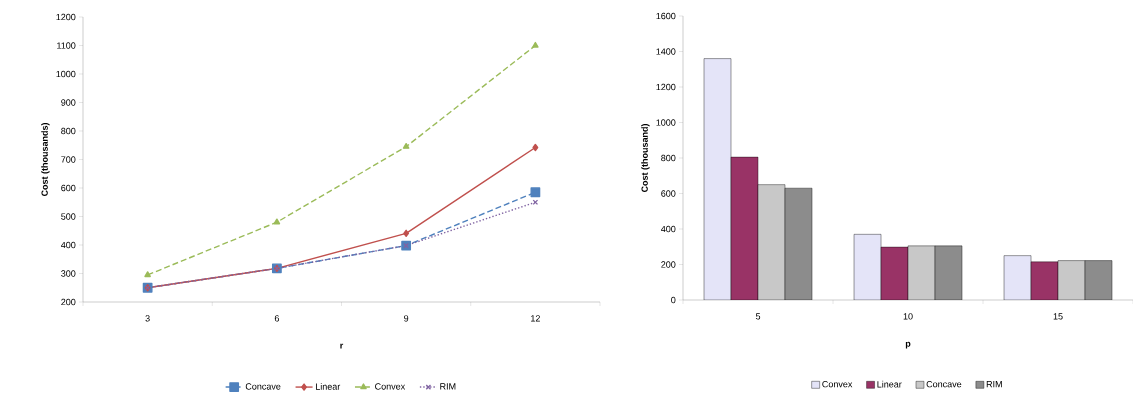  What do you see at coordinates (758, 316) in the screenshot?
I see `x-tick-label: 5` at bounding box center [758, 316].